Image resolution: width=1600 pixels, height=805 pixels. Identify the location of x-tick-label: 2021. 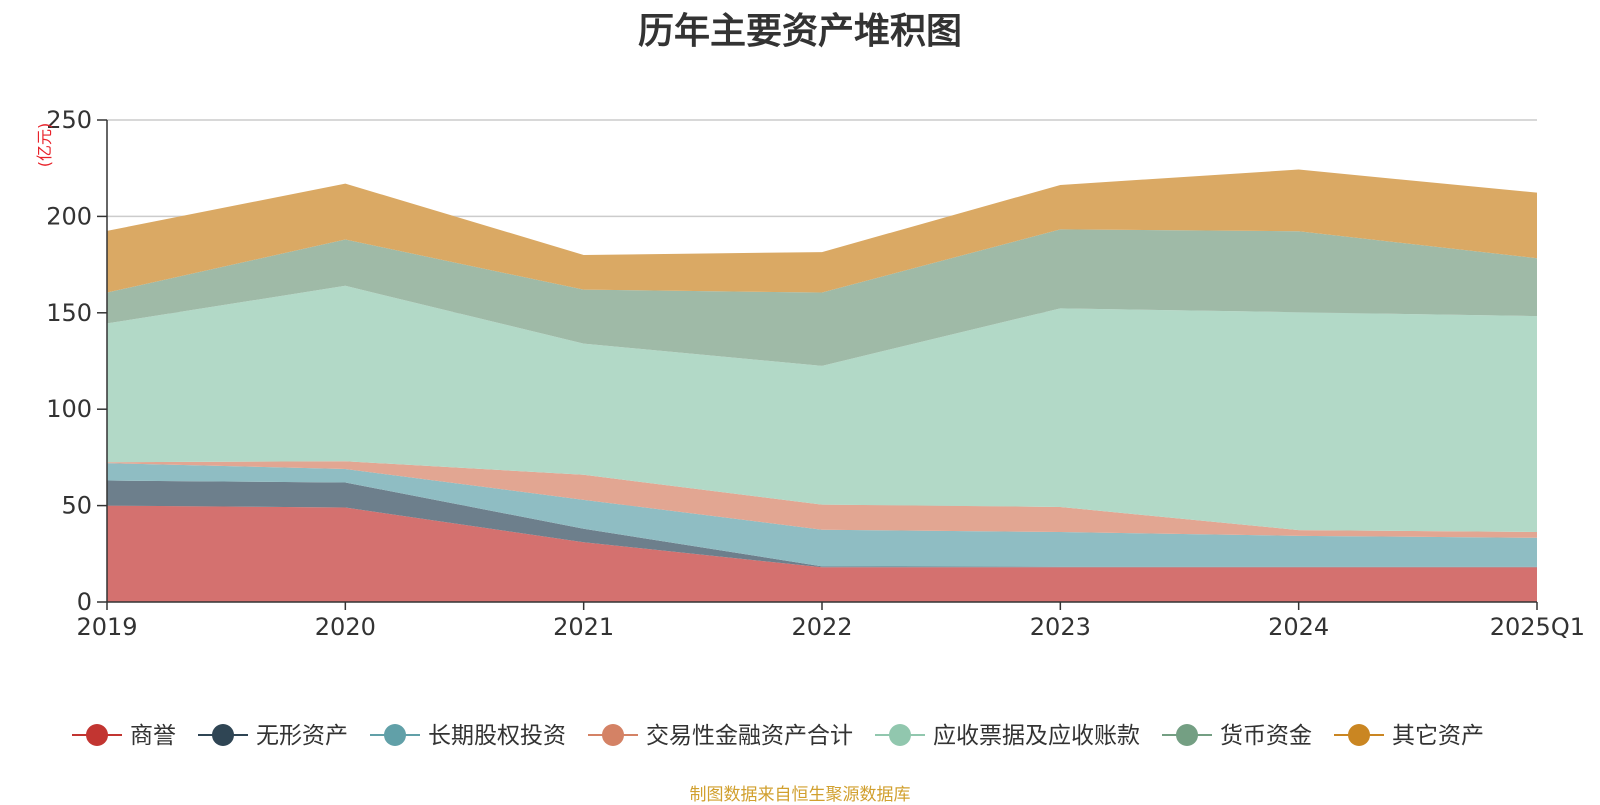
(583, 627).